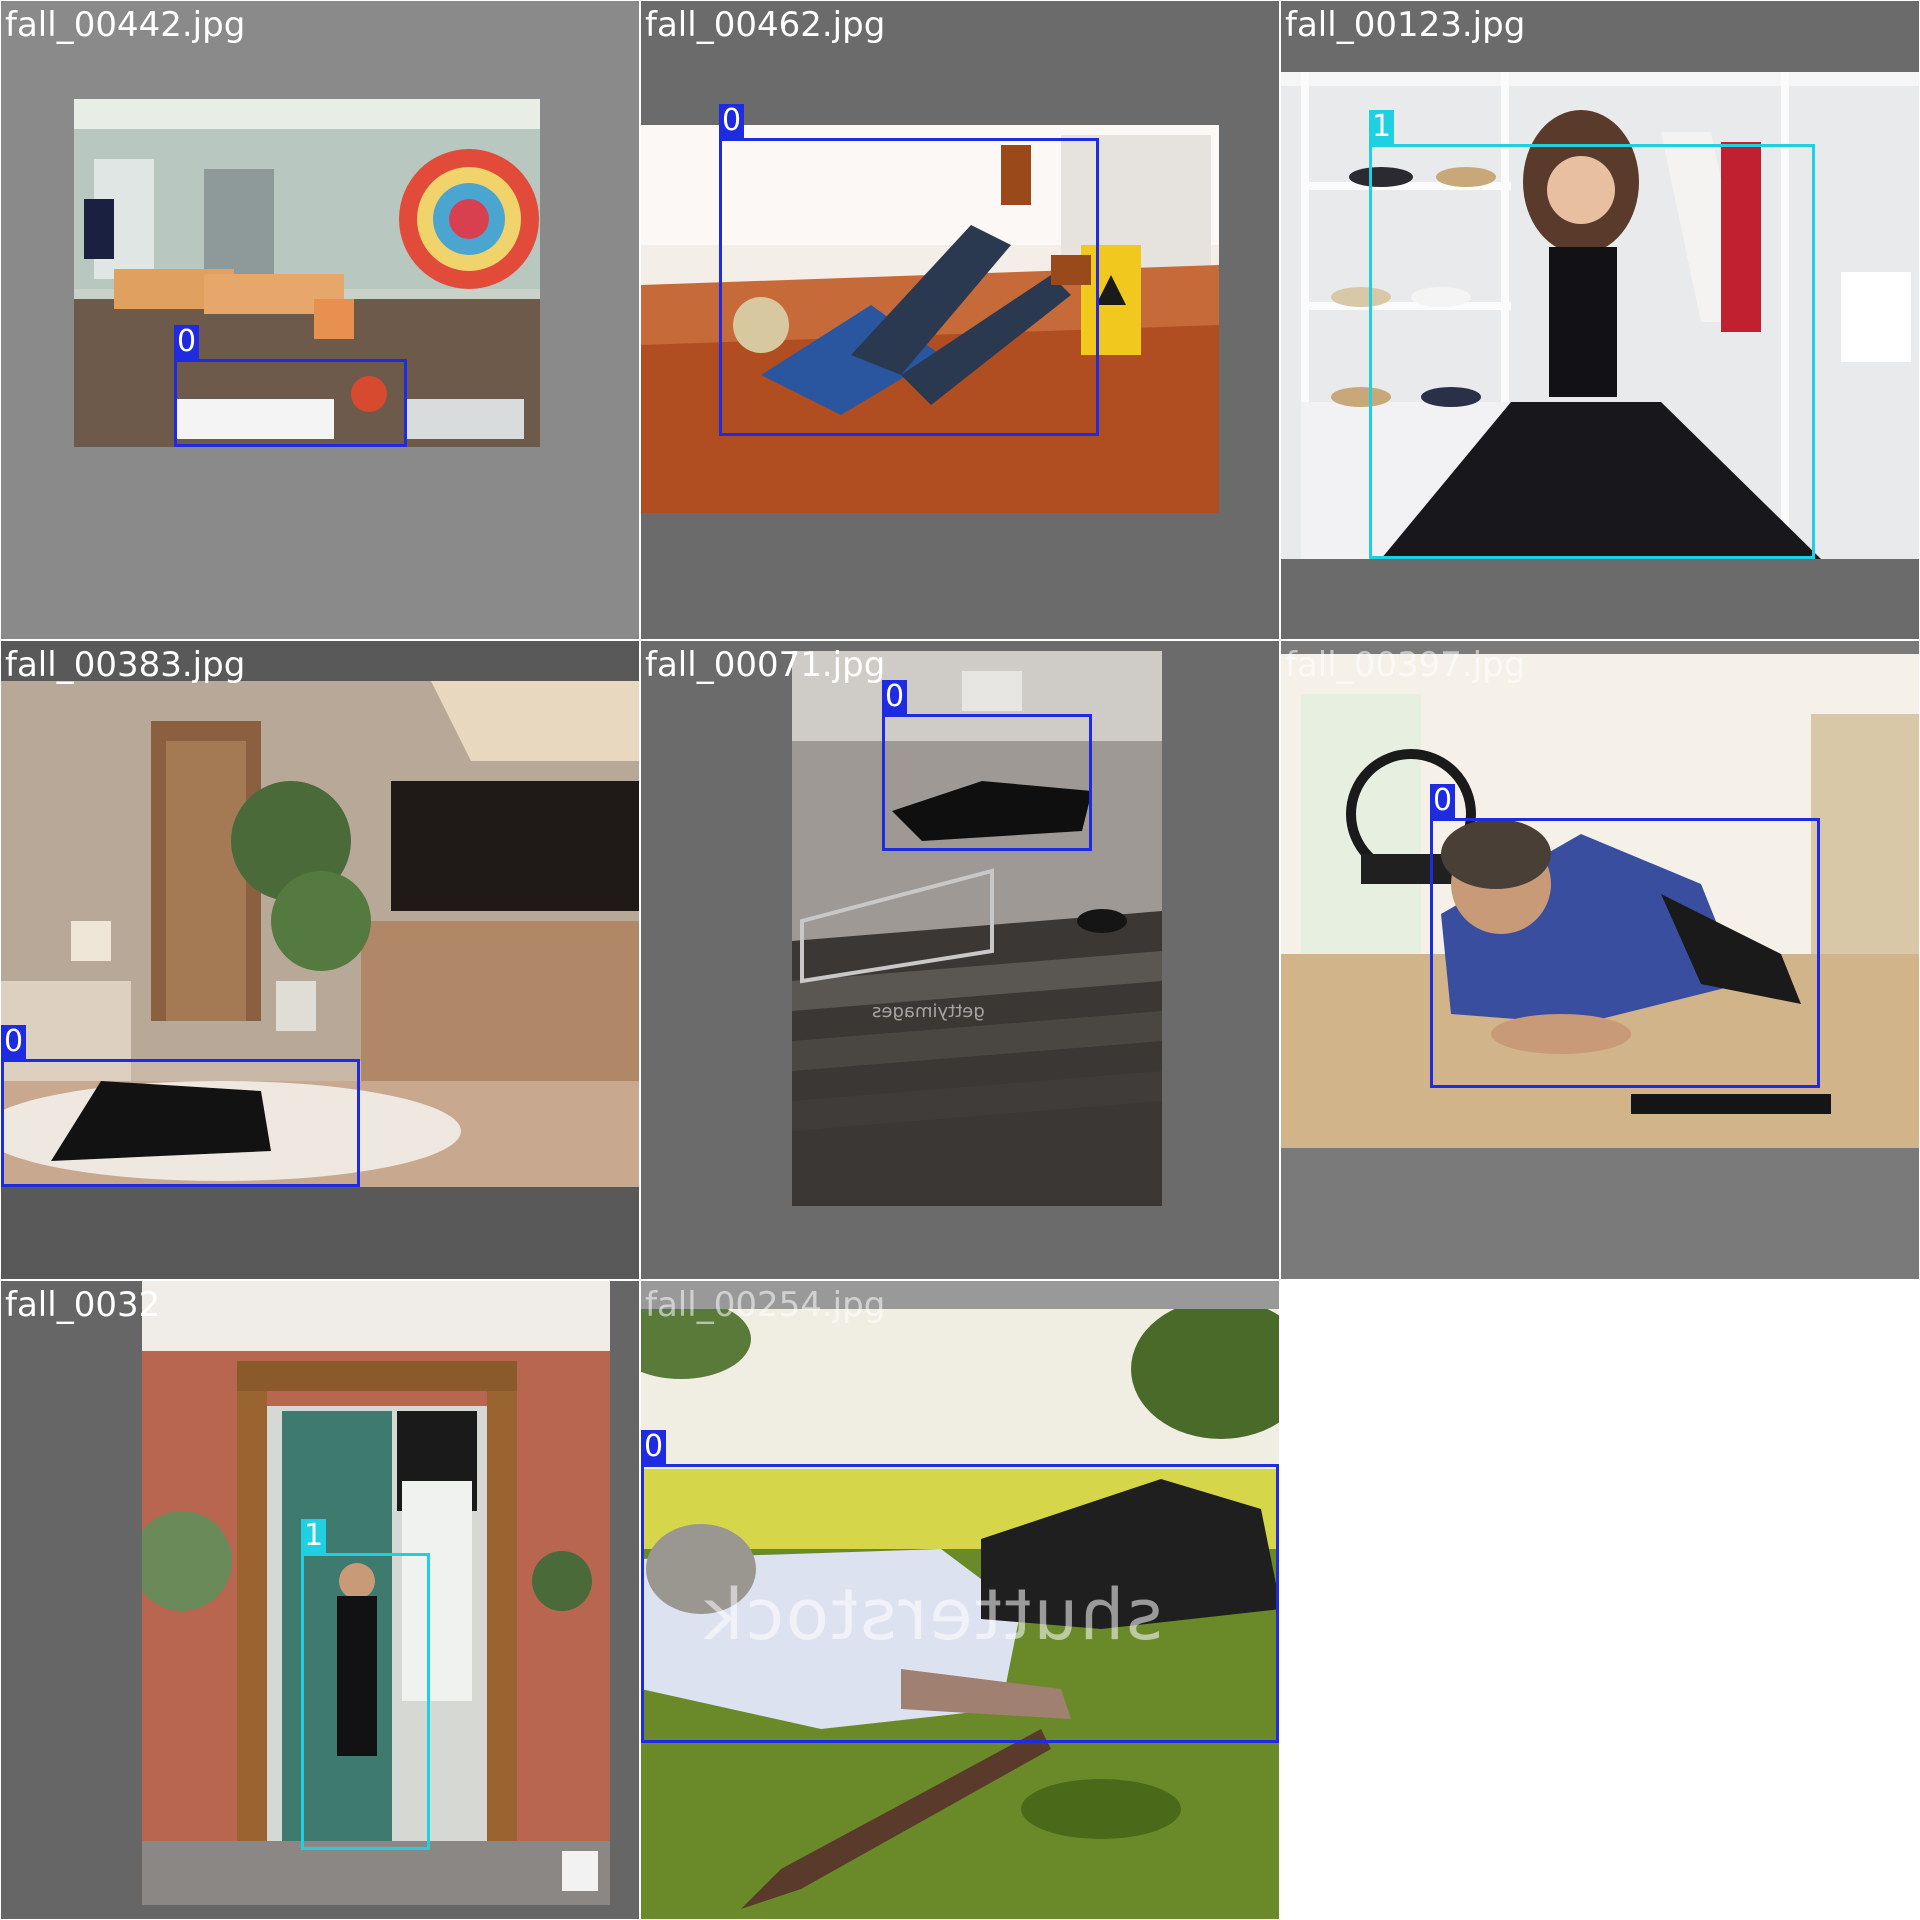  What do you see at coordinates (1405, 25) in the screenshot?
I see `tile-filename: fall_00123.jpg` at bounding box center [1405, 25].